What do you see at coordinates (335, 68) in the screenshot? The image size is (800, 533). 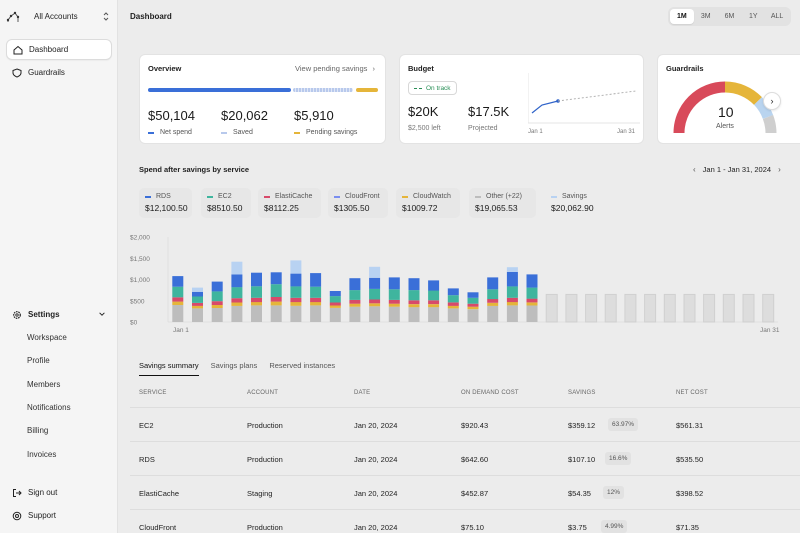 I see `view-pending-savings-link: View pending savings ›` at bounding box center [335, 68].